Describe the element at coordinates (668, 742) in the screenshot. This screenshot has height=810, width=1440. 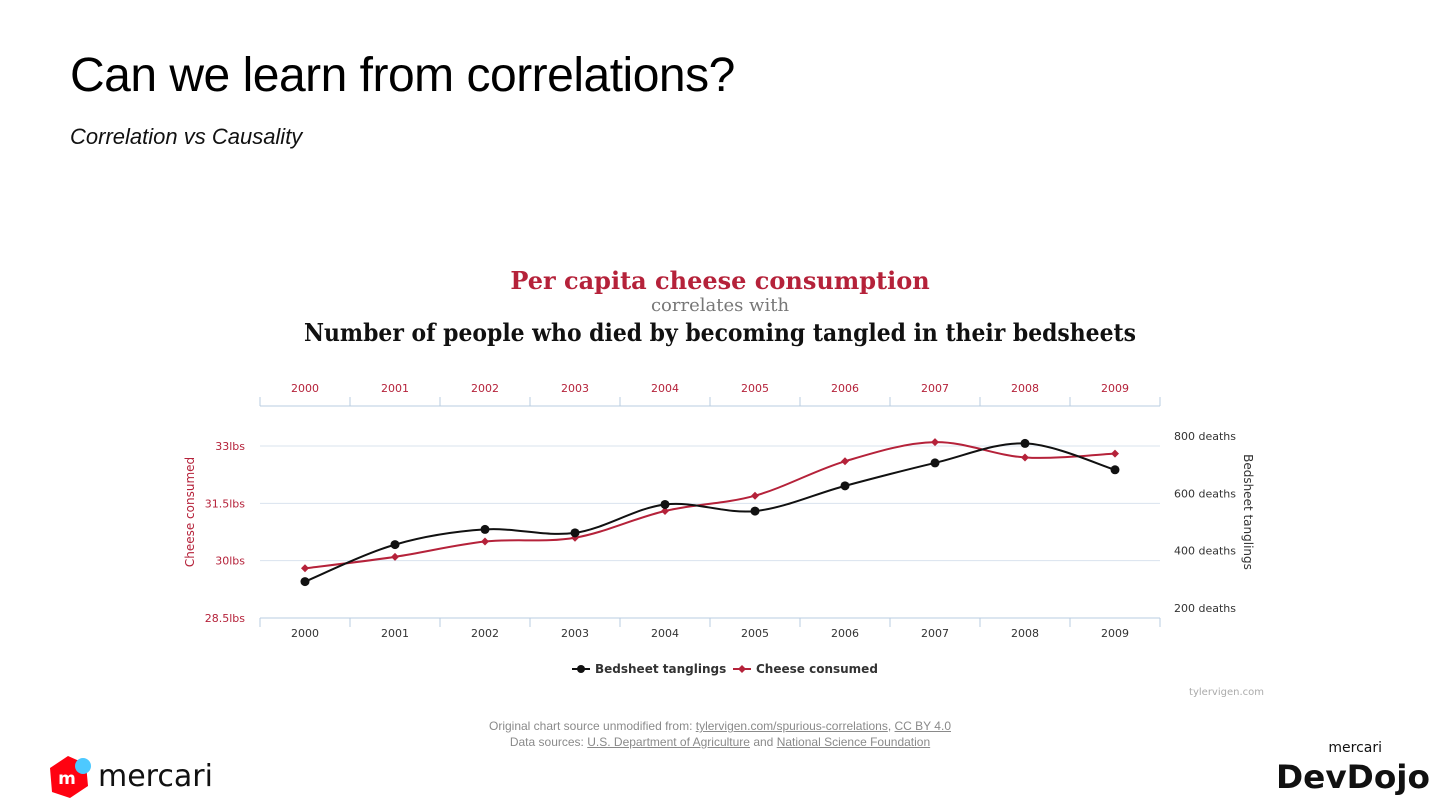
I see `usda-link: U.S. Department of Agriculture` at that location.